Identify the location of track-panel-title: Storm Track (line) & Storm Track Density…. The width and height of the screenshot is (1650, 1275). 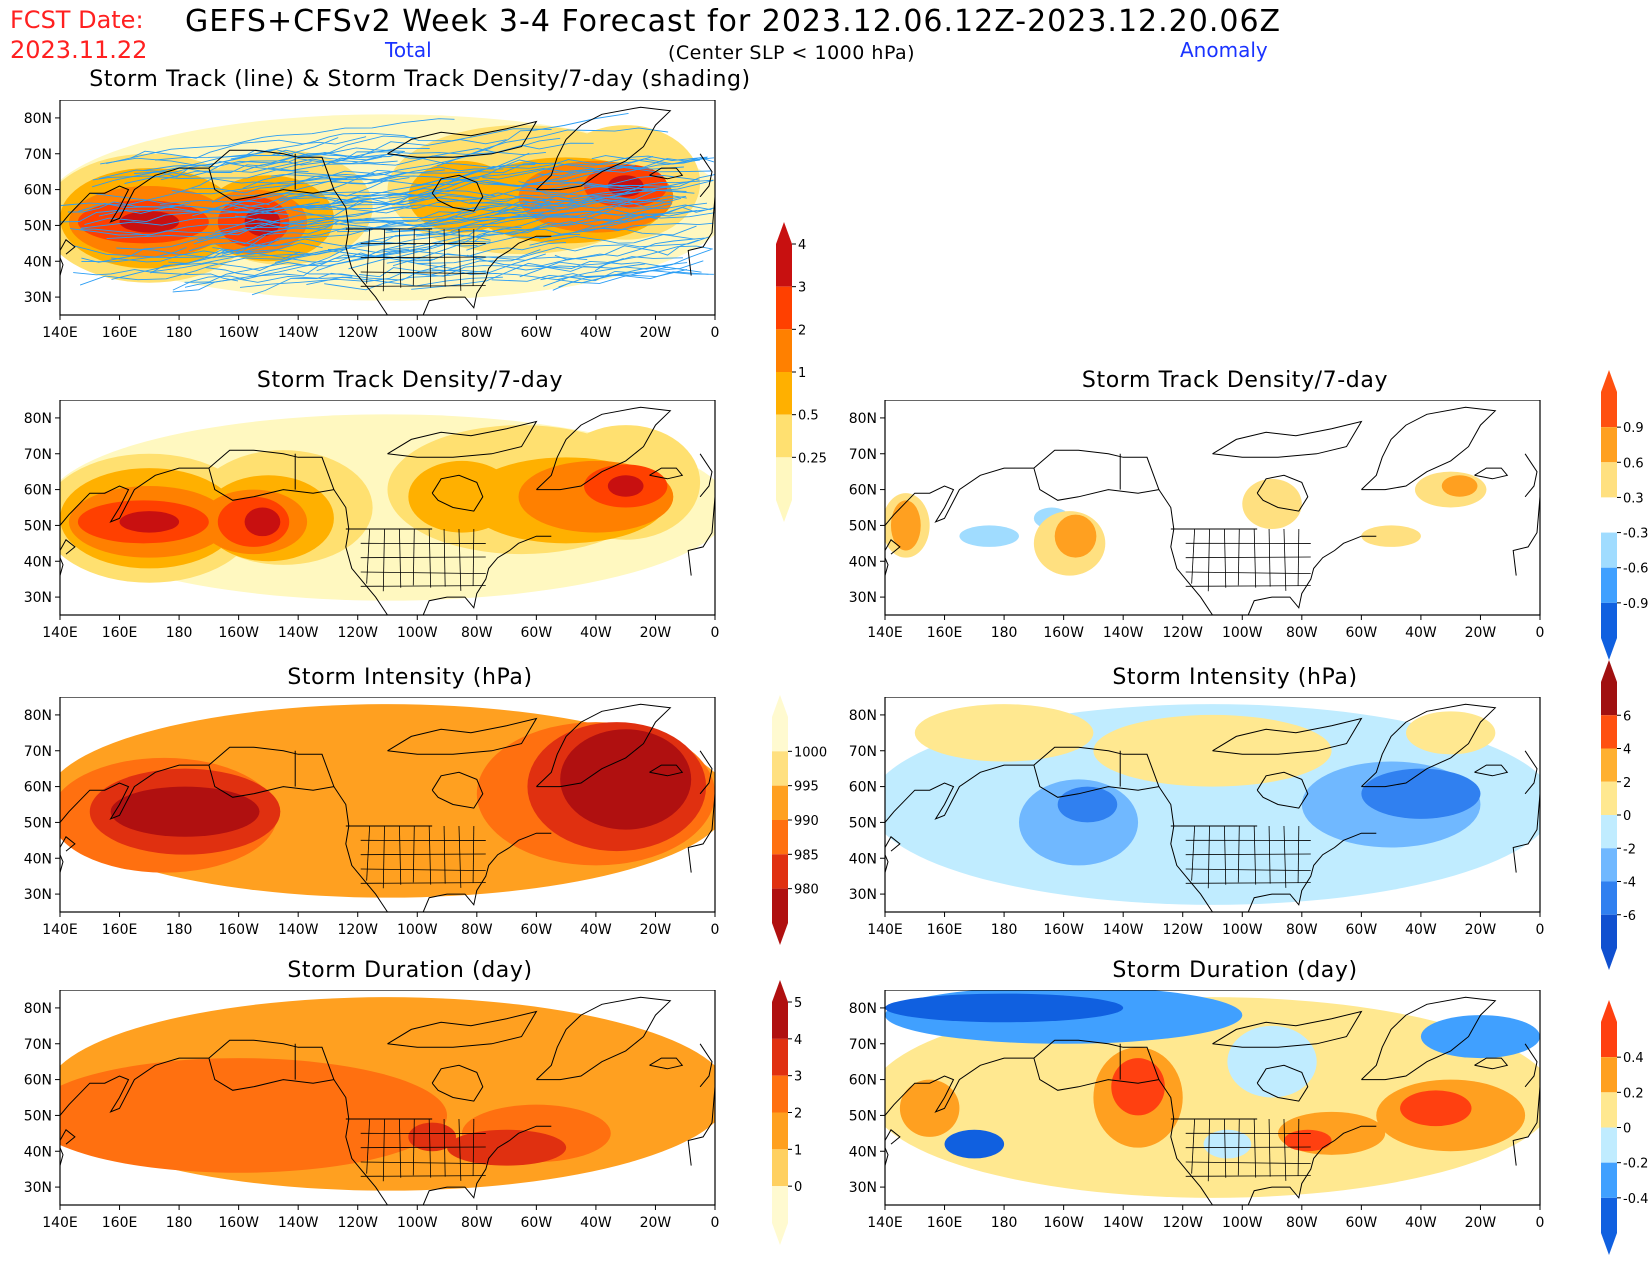
(420, 79).